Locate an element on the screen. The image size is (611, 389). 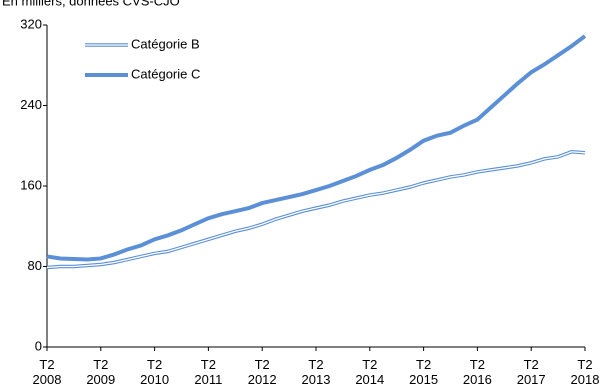
x-tick-label: T2 2017 is located at coordinates (531, 372).